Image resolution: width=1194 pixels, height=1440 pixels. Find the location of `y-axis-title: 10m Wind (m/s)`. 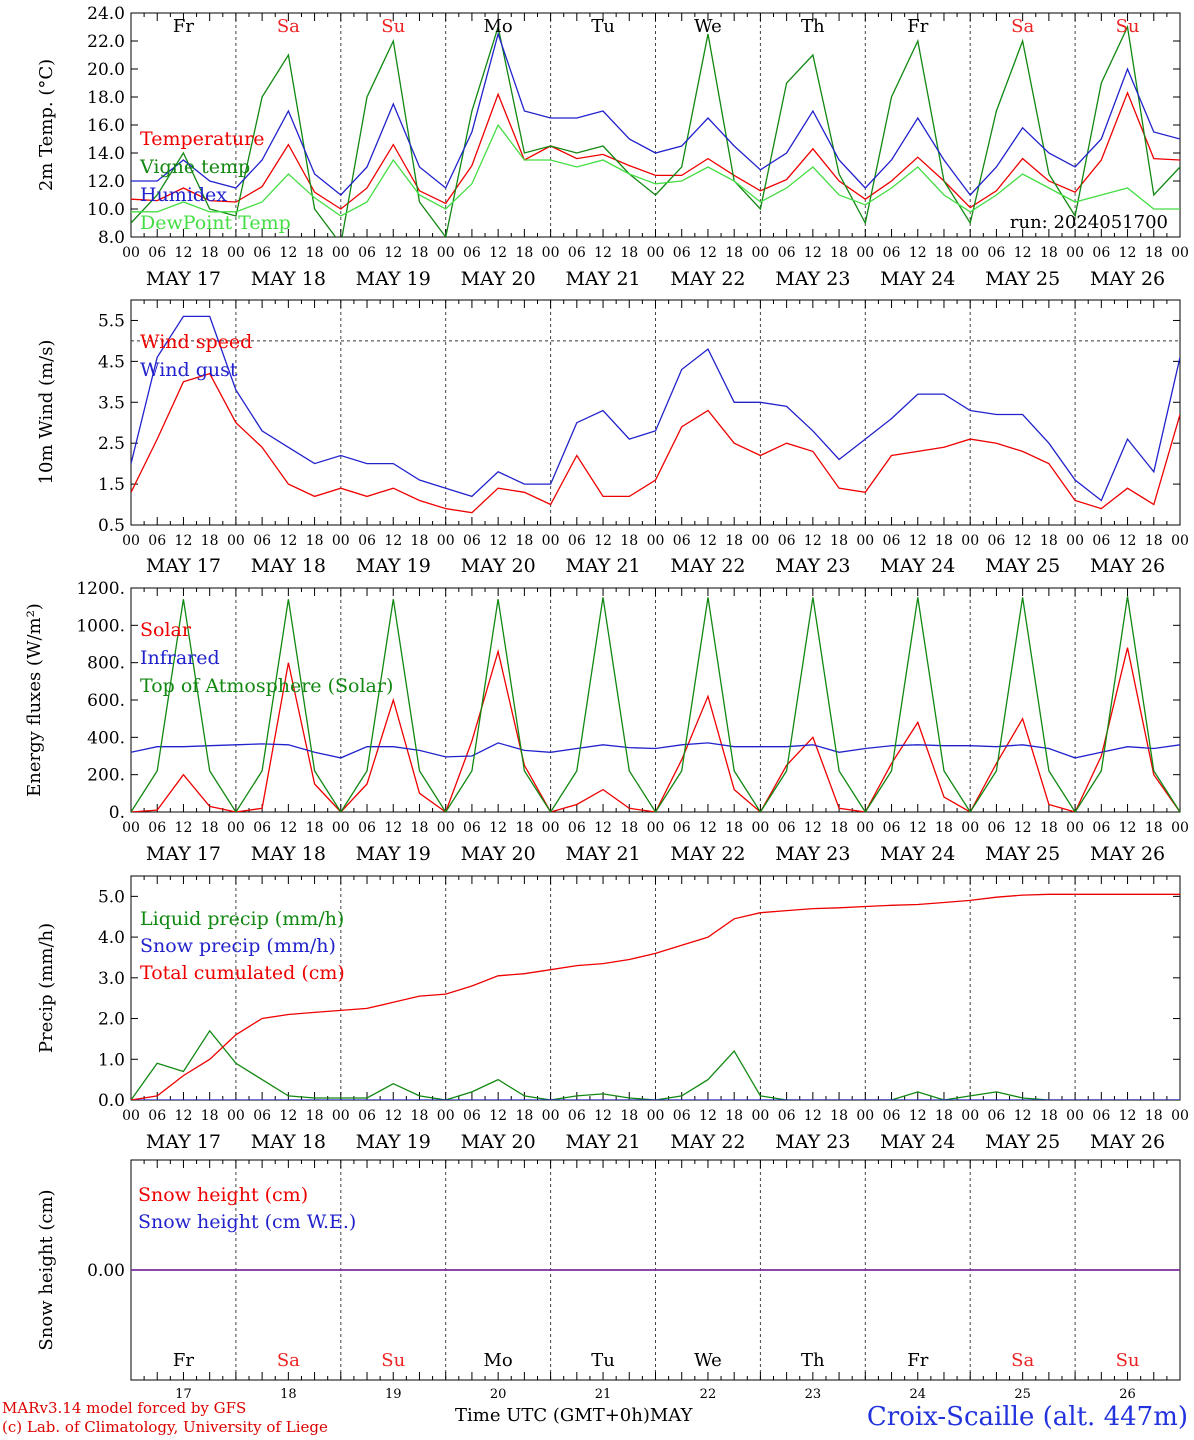

y-axis-title: 10m Wind (m/s) is located at coordinates (46, 412).